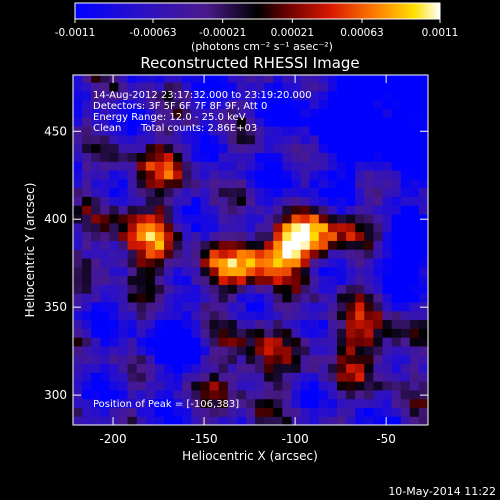 The image size is (500, 500). What do you see at coordinates (55, 131) in the screenshot?
I see `y-tick-label: 450` at bounding box center [55, 131].